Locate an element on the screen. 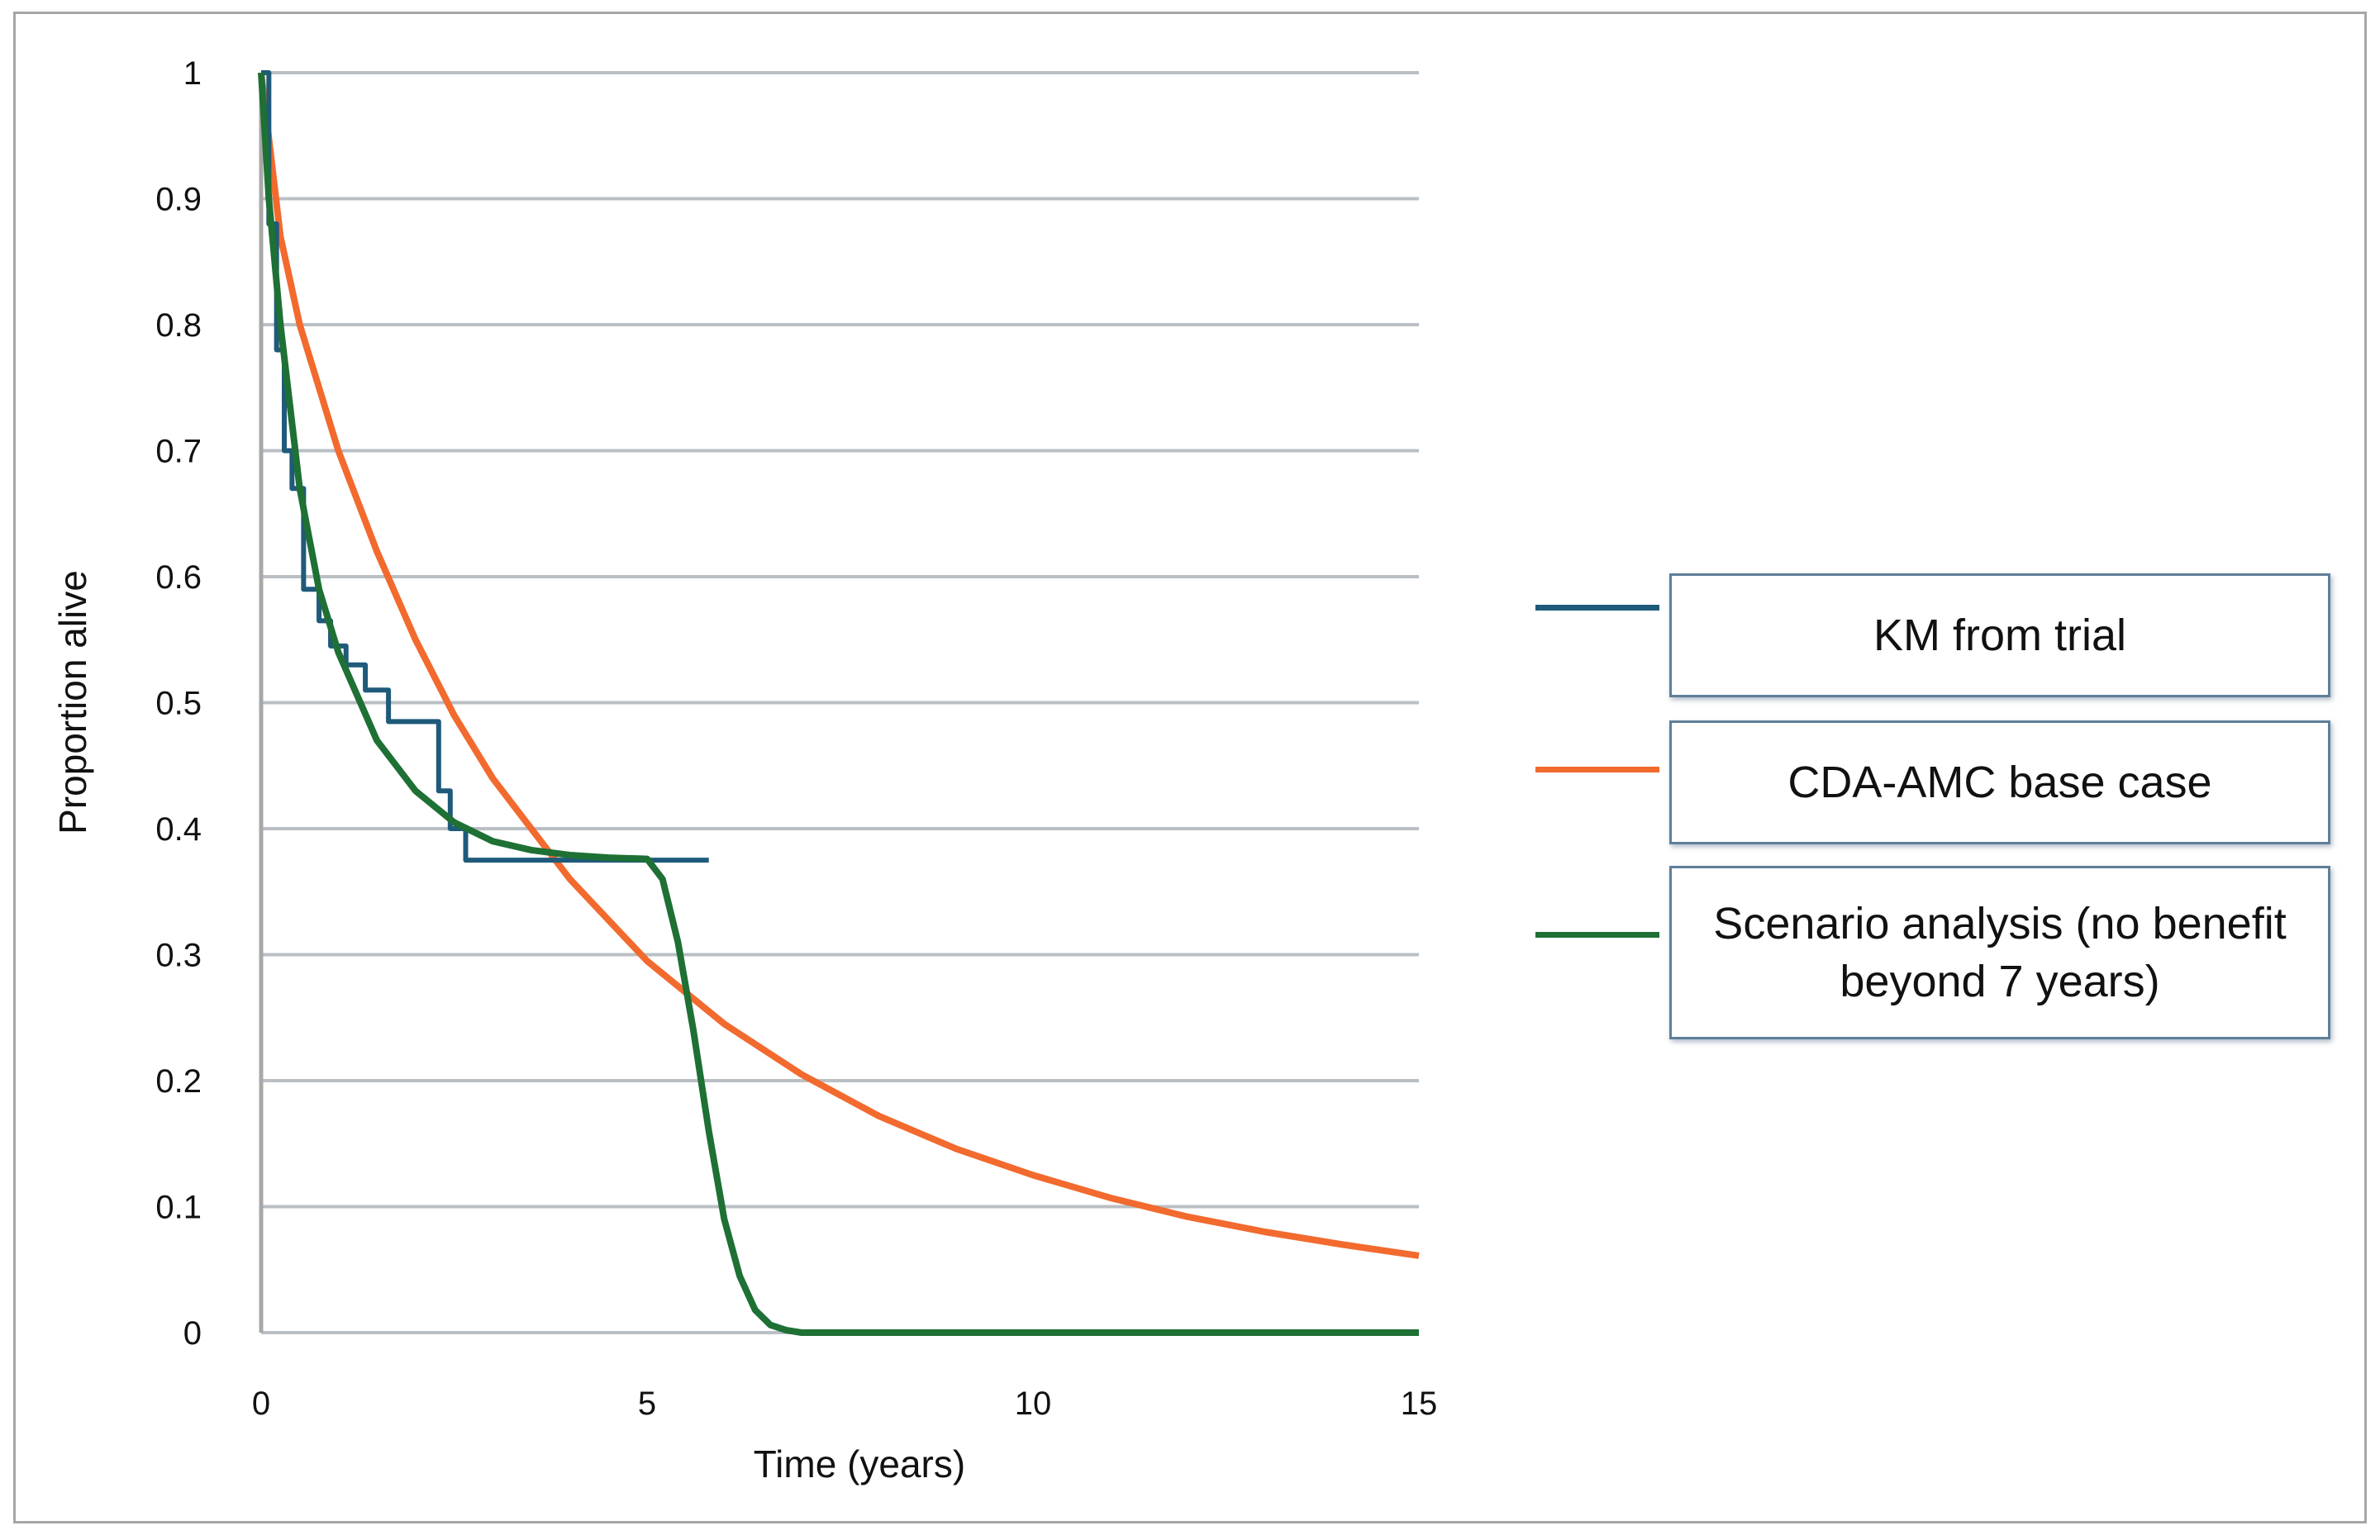  y-tick-label: 0.4 is located at coordinates (178, 829).